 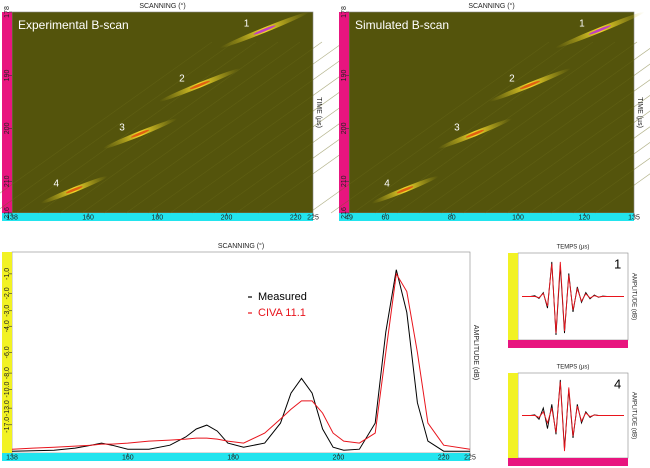 What do you see at coordinates (282, 313) in the screenshot?
I see `legend-label: CIVA 11.1` at bounding box center [282, 313].